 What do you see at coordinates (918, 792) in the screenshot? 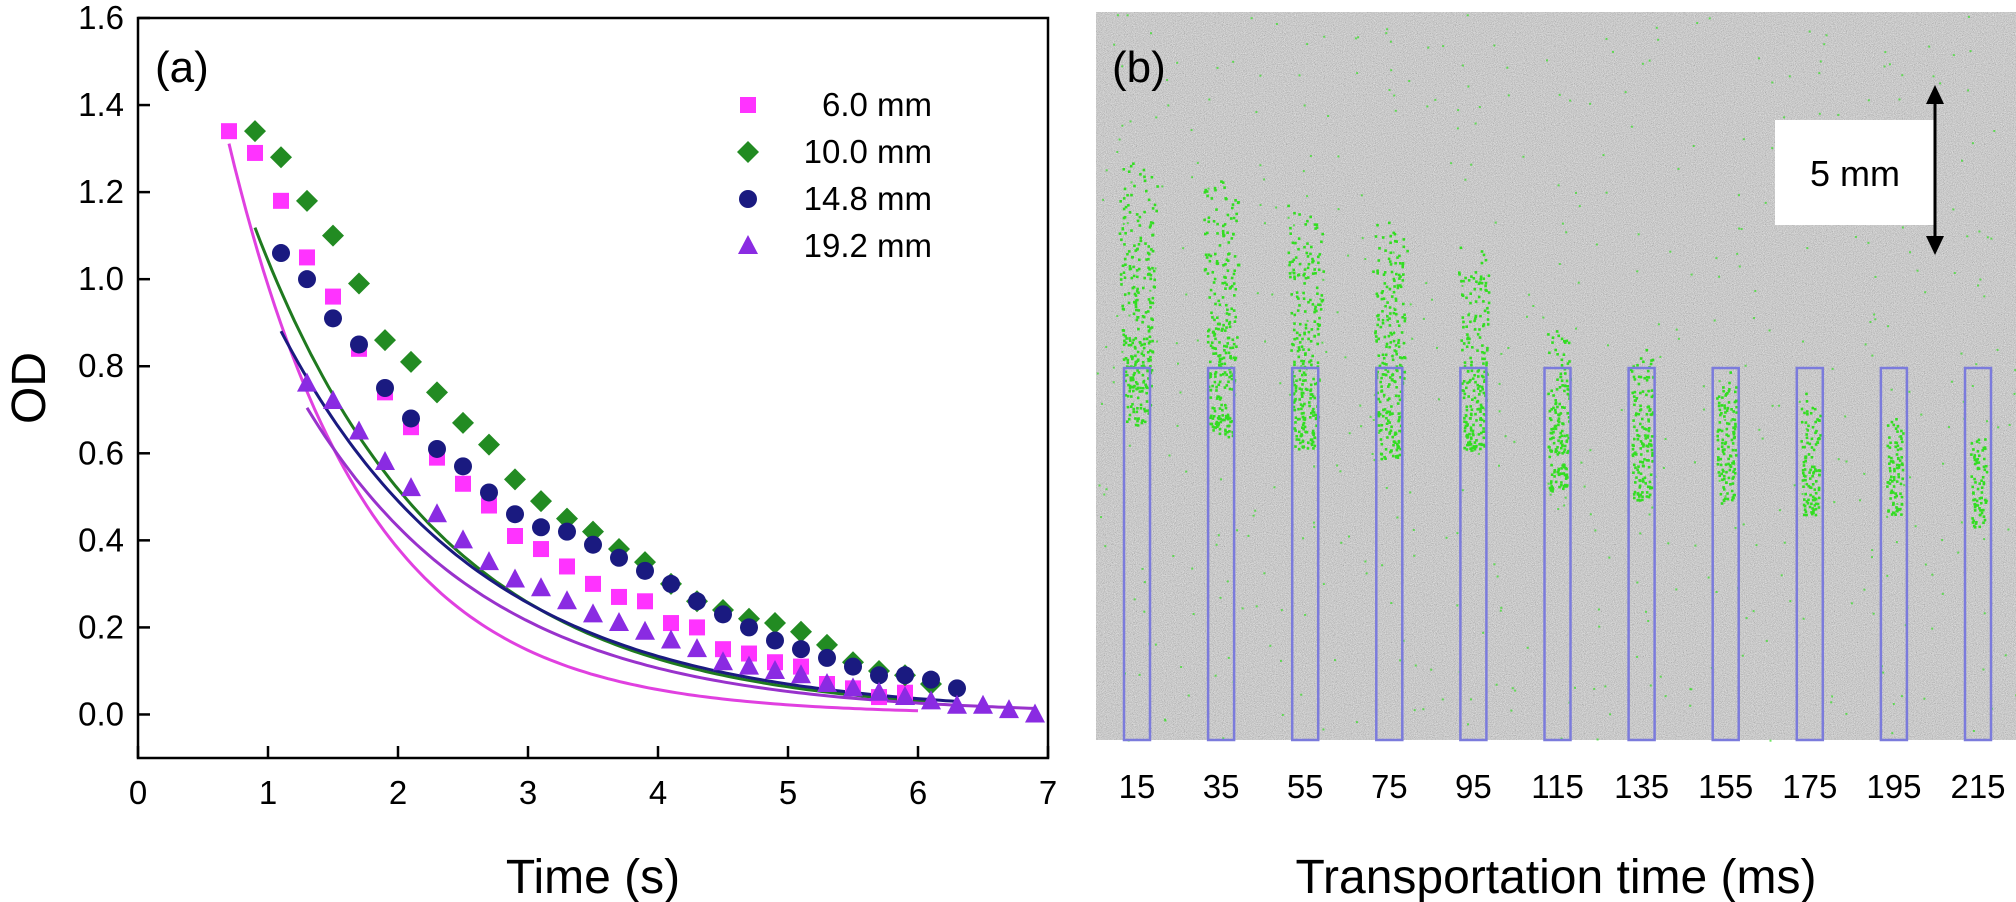
I see `x-tick-label: 6` at bounding box center [918, 792].